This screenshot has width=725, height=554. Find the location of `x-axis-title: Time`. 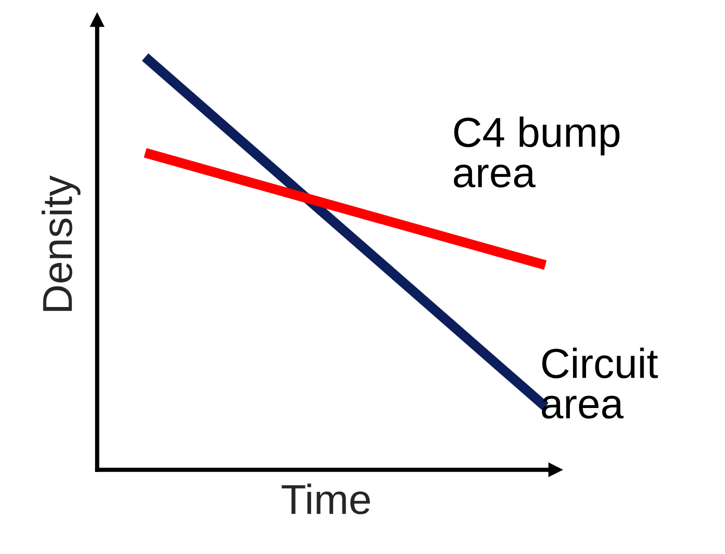

x-axis-title: Time is located at coordinates (326, 499).